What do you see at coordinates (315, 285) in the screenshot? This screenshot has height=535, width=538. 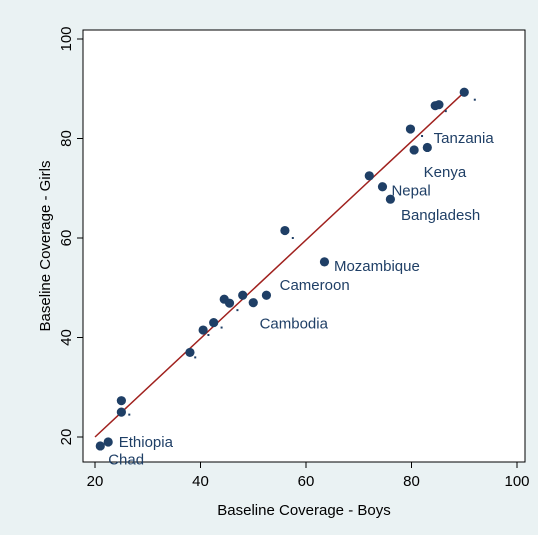 I see `country-label-cameroon: Cameroon` at bounding box center [315, 285].